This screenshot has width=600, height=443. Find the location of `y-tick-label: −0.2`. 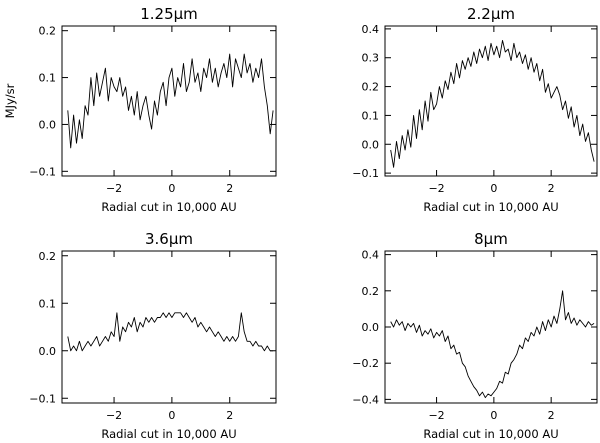

y-tick-label: −0.2 is located at coordinates (365, 363).